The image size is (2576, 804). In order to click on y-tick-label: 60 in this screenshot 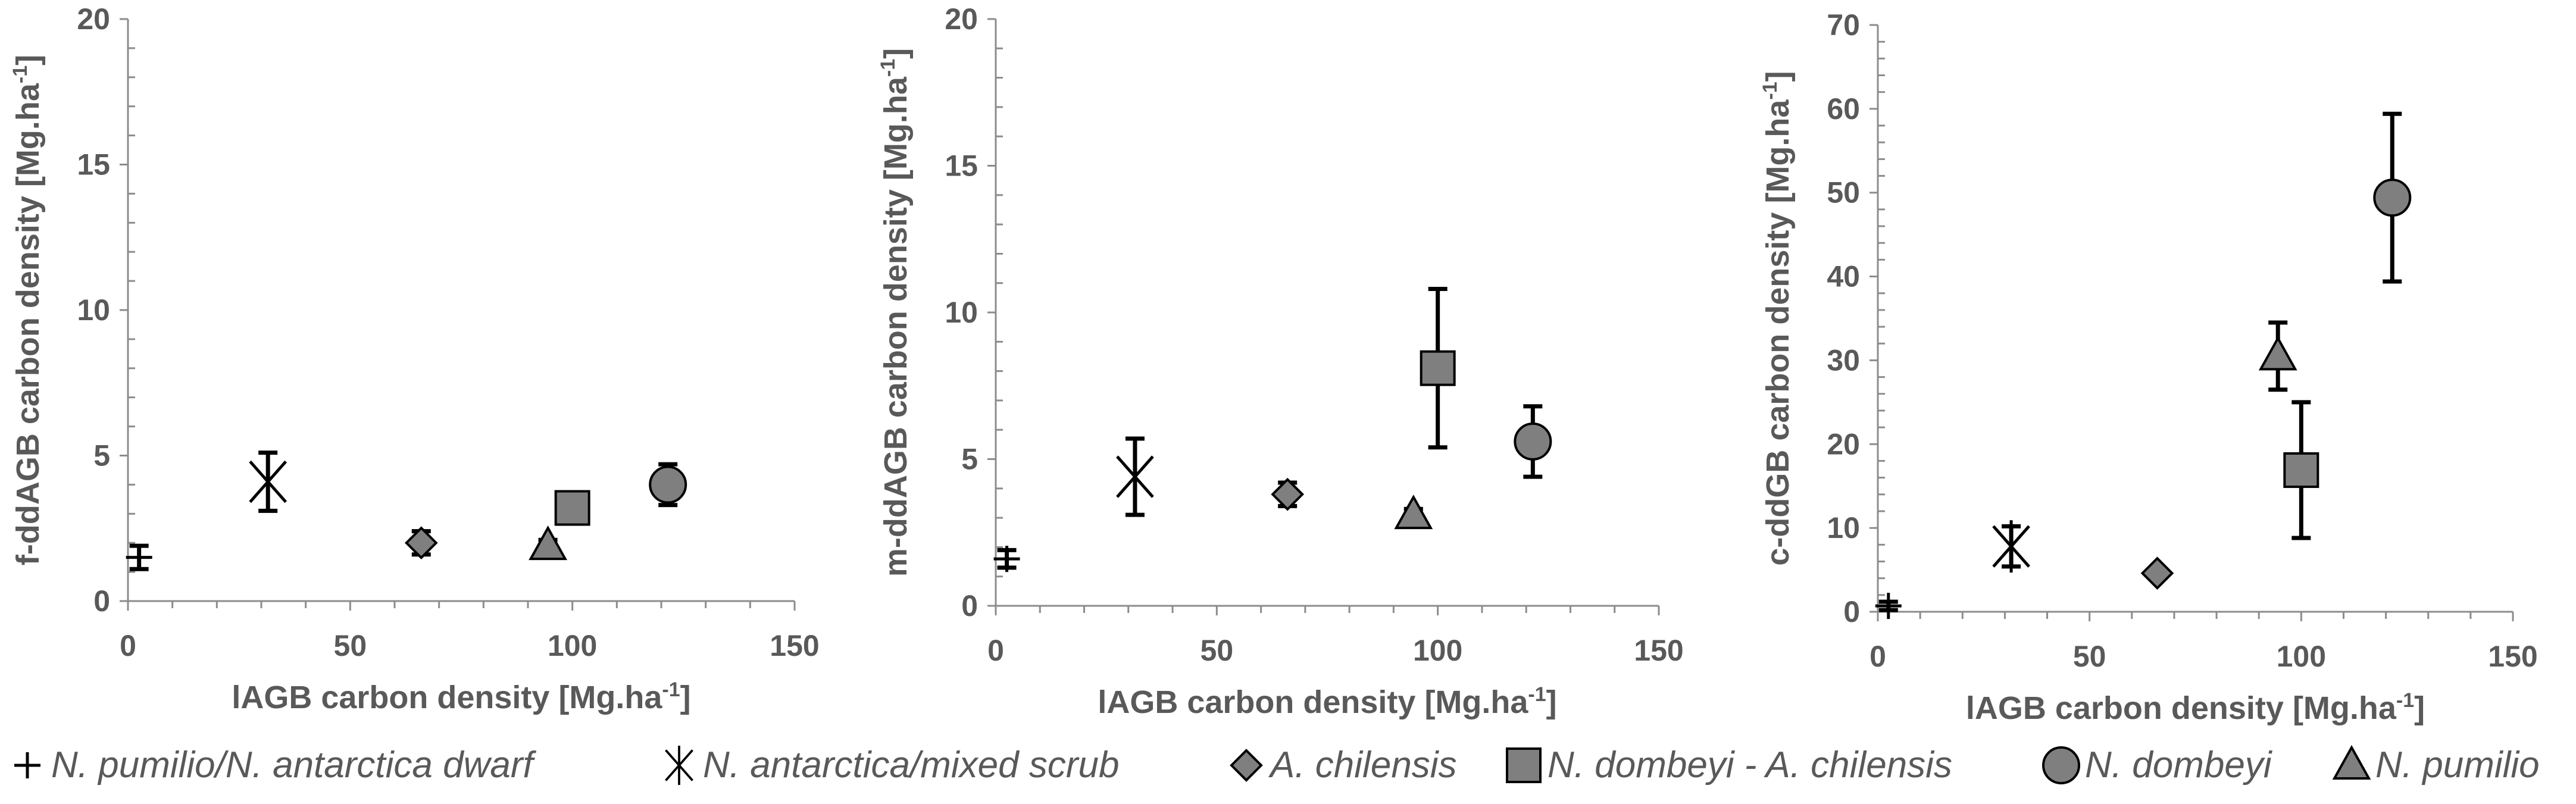, I will do `click(1843, 109)`.